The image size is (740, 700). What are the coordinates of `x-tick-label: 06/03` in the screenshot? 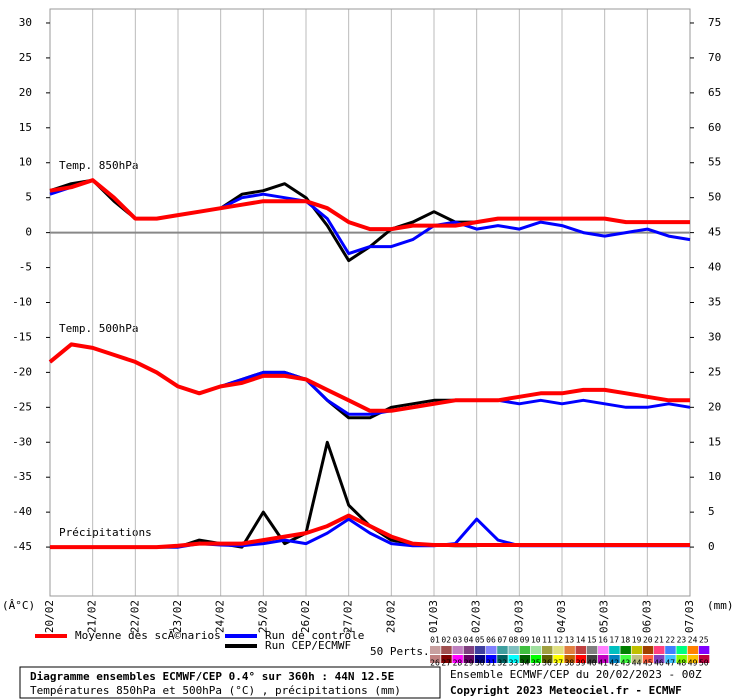 It's located at (646, 616).